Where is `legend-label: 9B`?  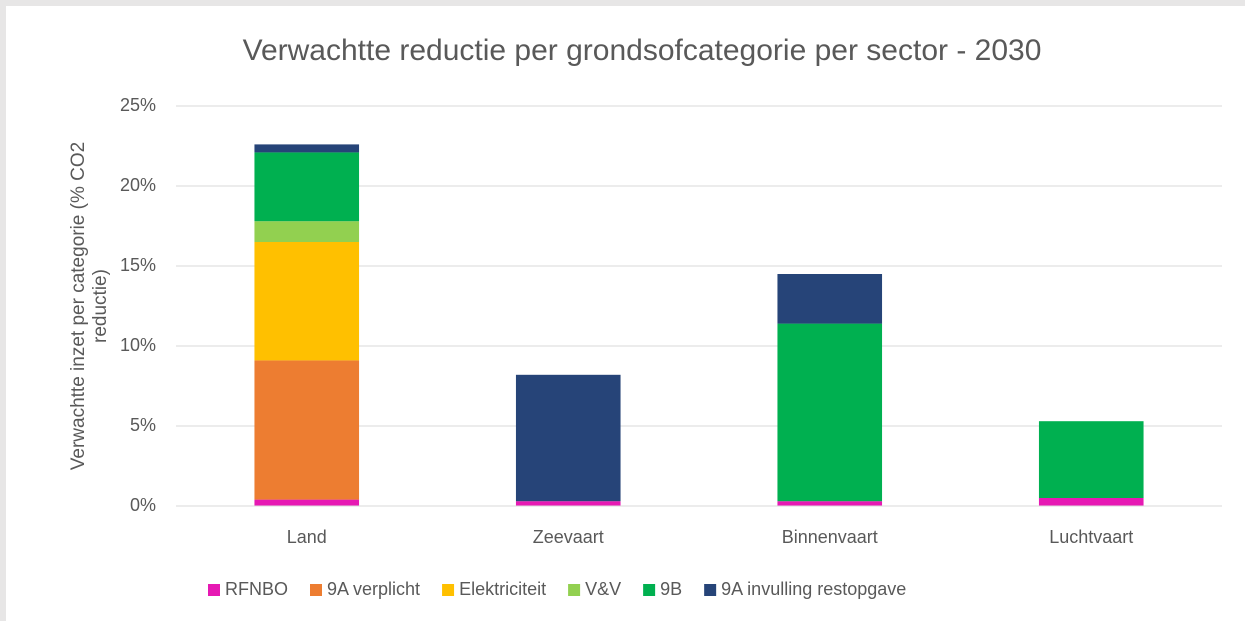 legend-label: 9B is located at coordinates (671, 589).